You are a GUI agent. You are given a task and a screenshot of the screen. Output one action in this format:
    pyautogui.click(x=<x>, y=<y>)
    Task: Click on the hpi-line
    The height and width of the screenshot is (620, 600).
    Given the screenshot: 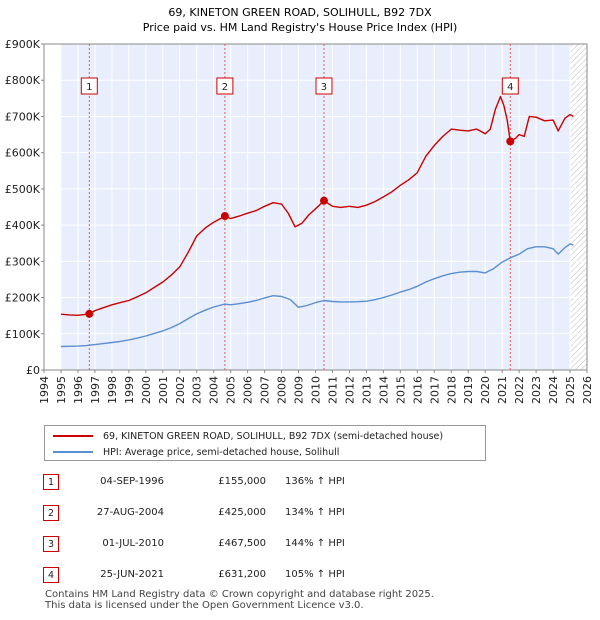 What is the action you would take?
    pyautogui.click(x=317, y=295)
    